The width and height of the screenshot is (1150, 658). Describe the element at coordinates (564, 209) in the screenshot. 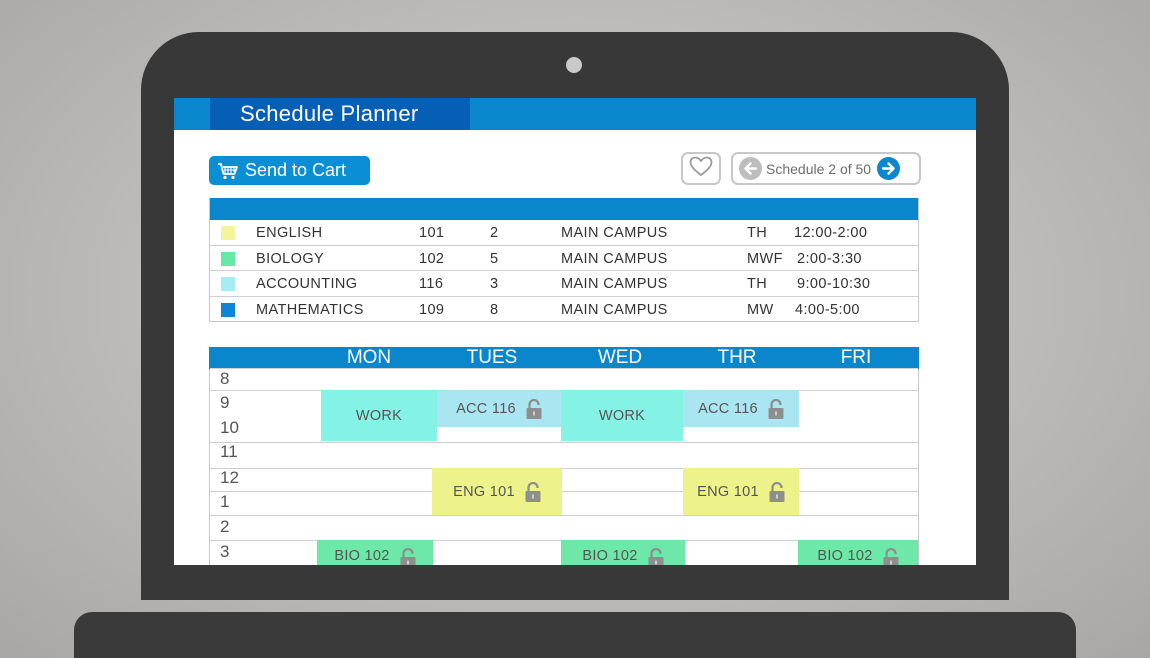

I see `course-table-header` at that location.